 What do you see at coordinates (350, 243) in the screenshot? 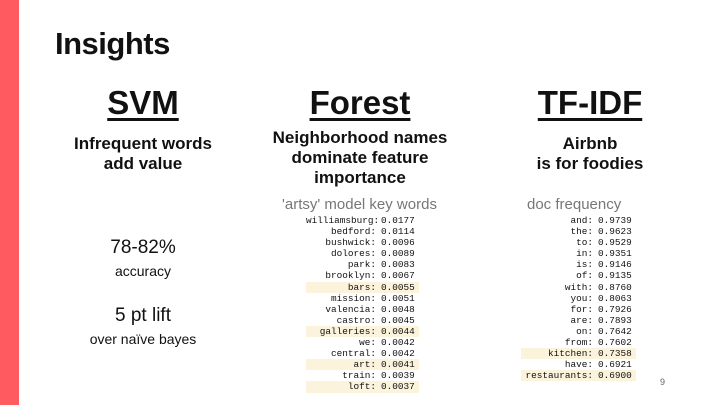
I see `keyword-term: bushwick:` at bounding box center [350, 243].